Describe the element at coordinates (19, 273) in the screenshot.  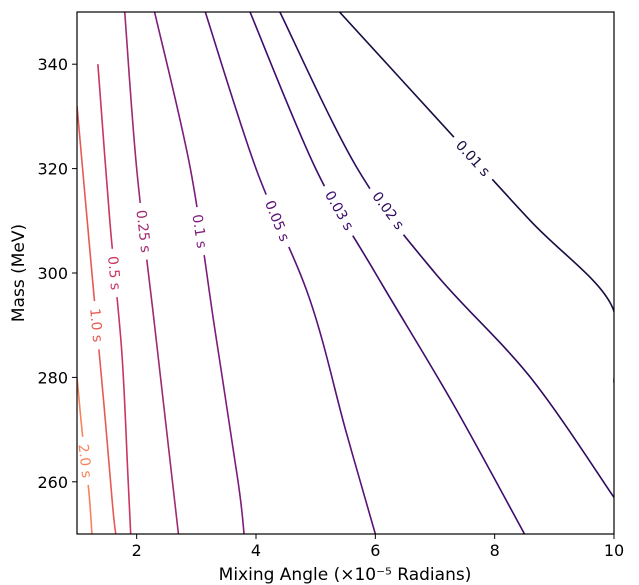
I see `y-axis-label: Mass (MeV)` at that location.